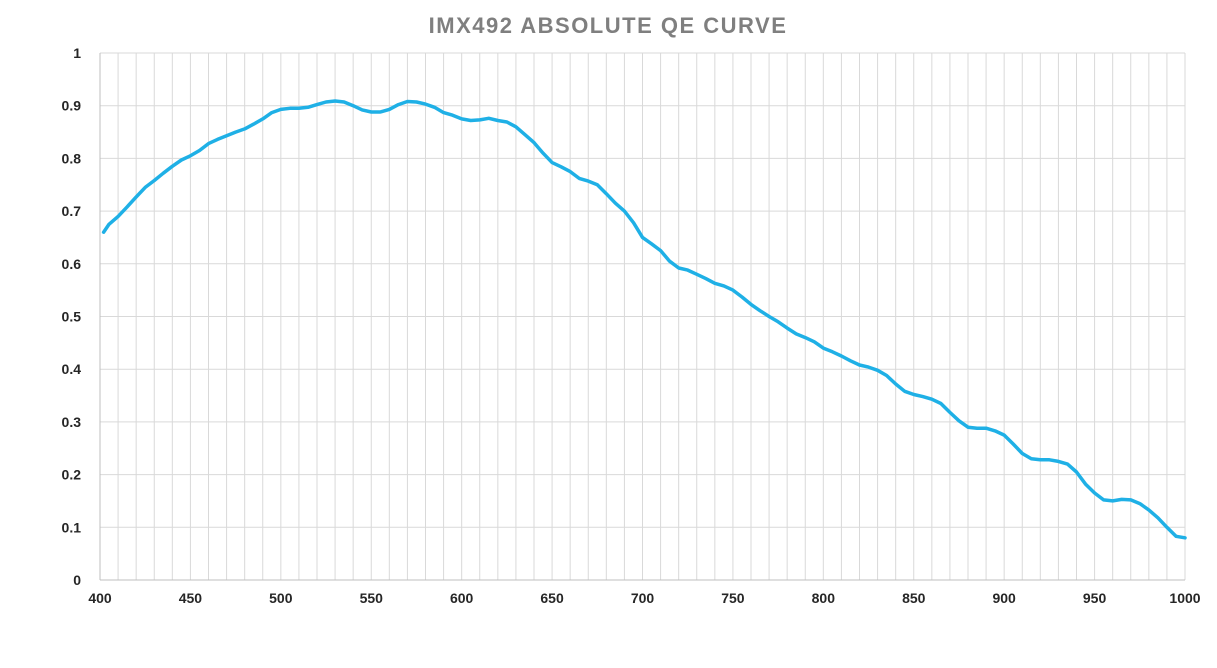  I want to click on y-tick-label: 0.8, so click(72, 158).